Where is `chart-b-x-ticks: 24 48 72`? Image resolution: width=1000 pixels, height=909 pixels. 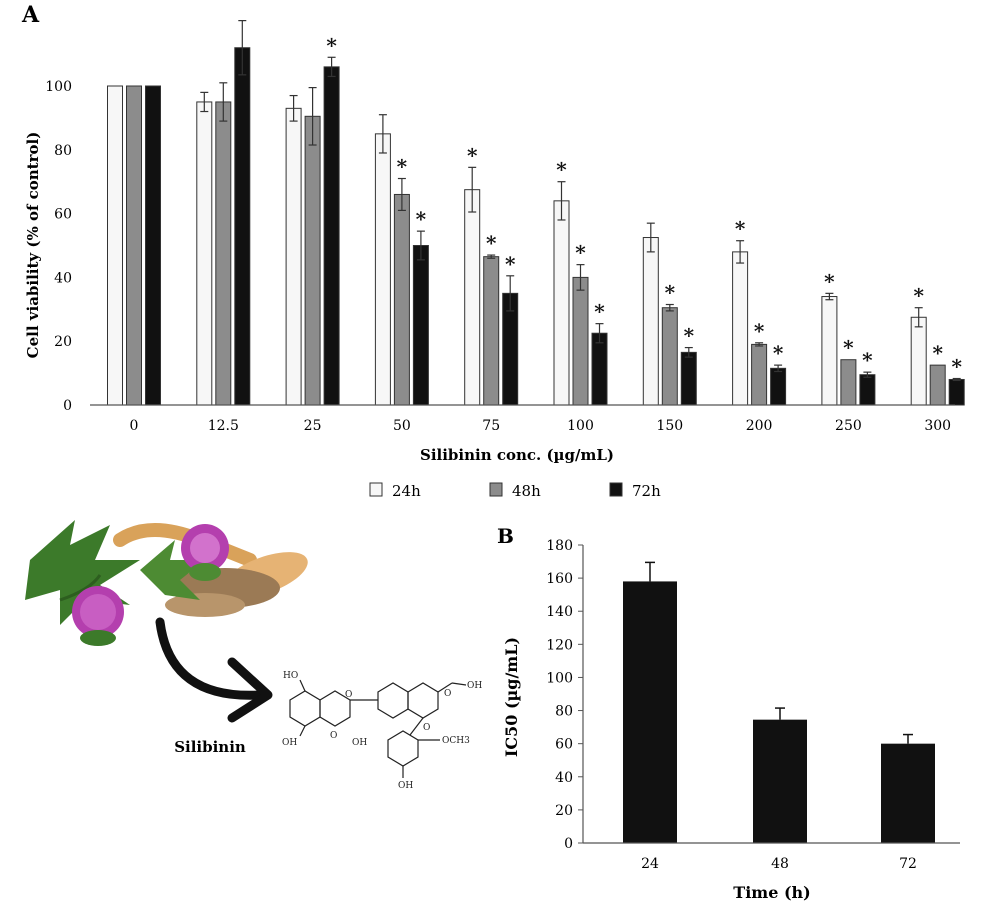
chart-b-x-ticks: 24 48 72 is located at coordinates (779, 864).